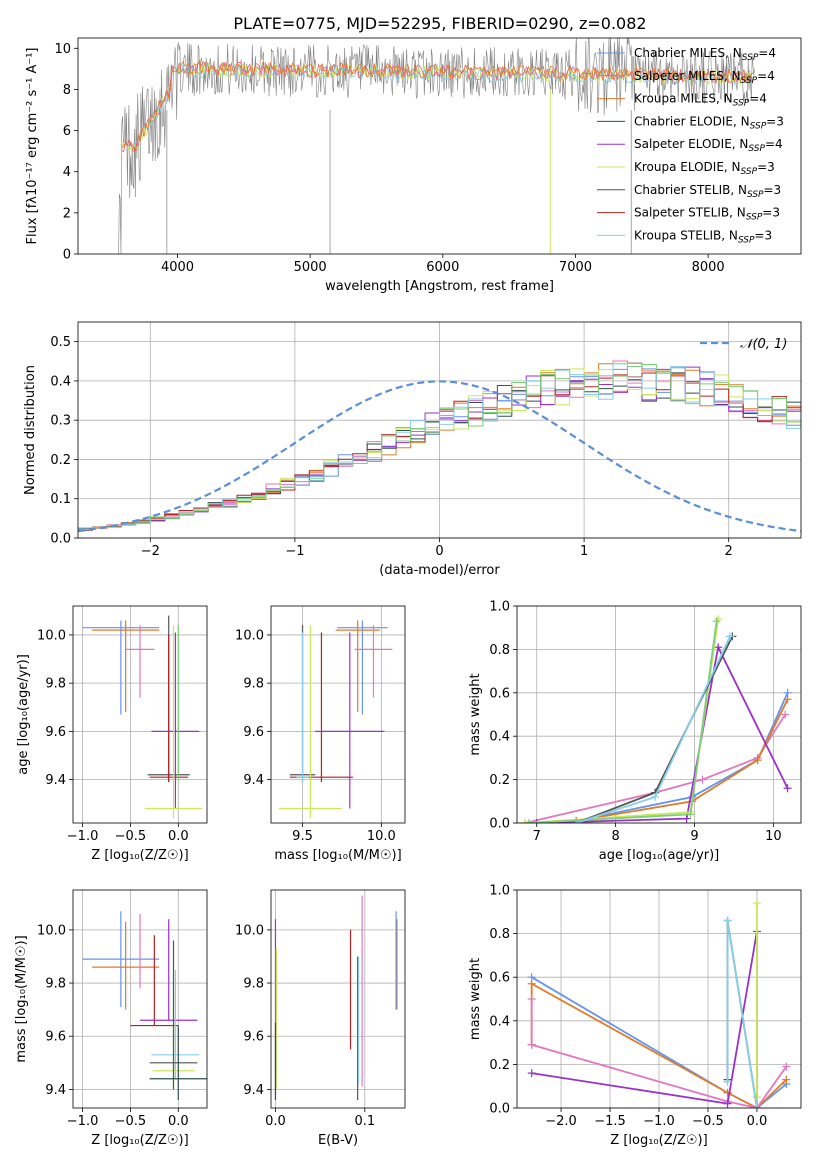 This screenshot has width=819, height=1170. What do you see at coordinates (178, 1121) in the screenshot?
I see `mass_vs_Z-tick-label-x: 0.0` at bounding box center [178, 1121].